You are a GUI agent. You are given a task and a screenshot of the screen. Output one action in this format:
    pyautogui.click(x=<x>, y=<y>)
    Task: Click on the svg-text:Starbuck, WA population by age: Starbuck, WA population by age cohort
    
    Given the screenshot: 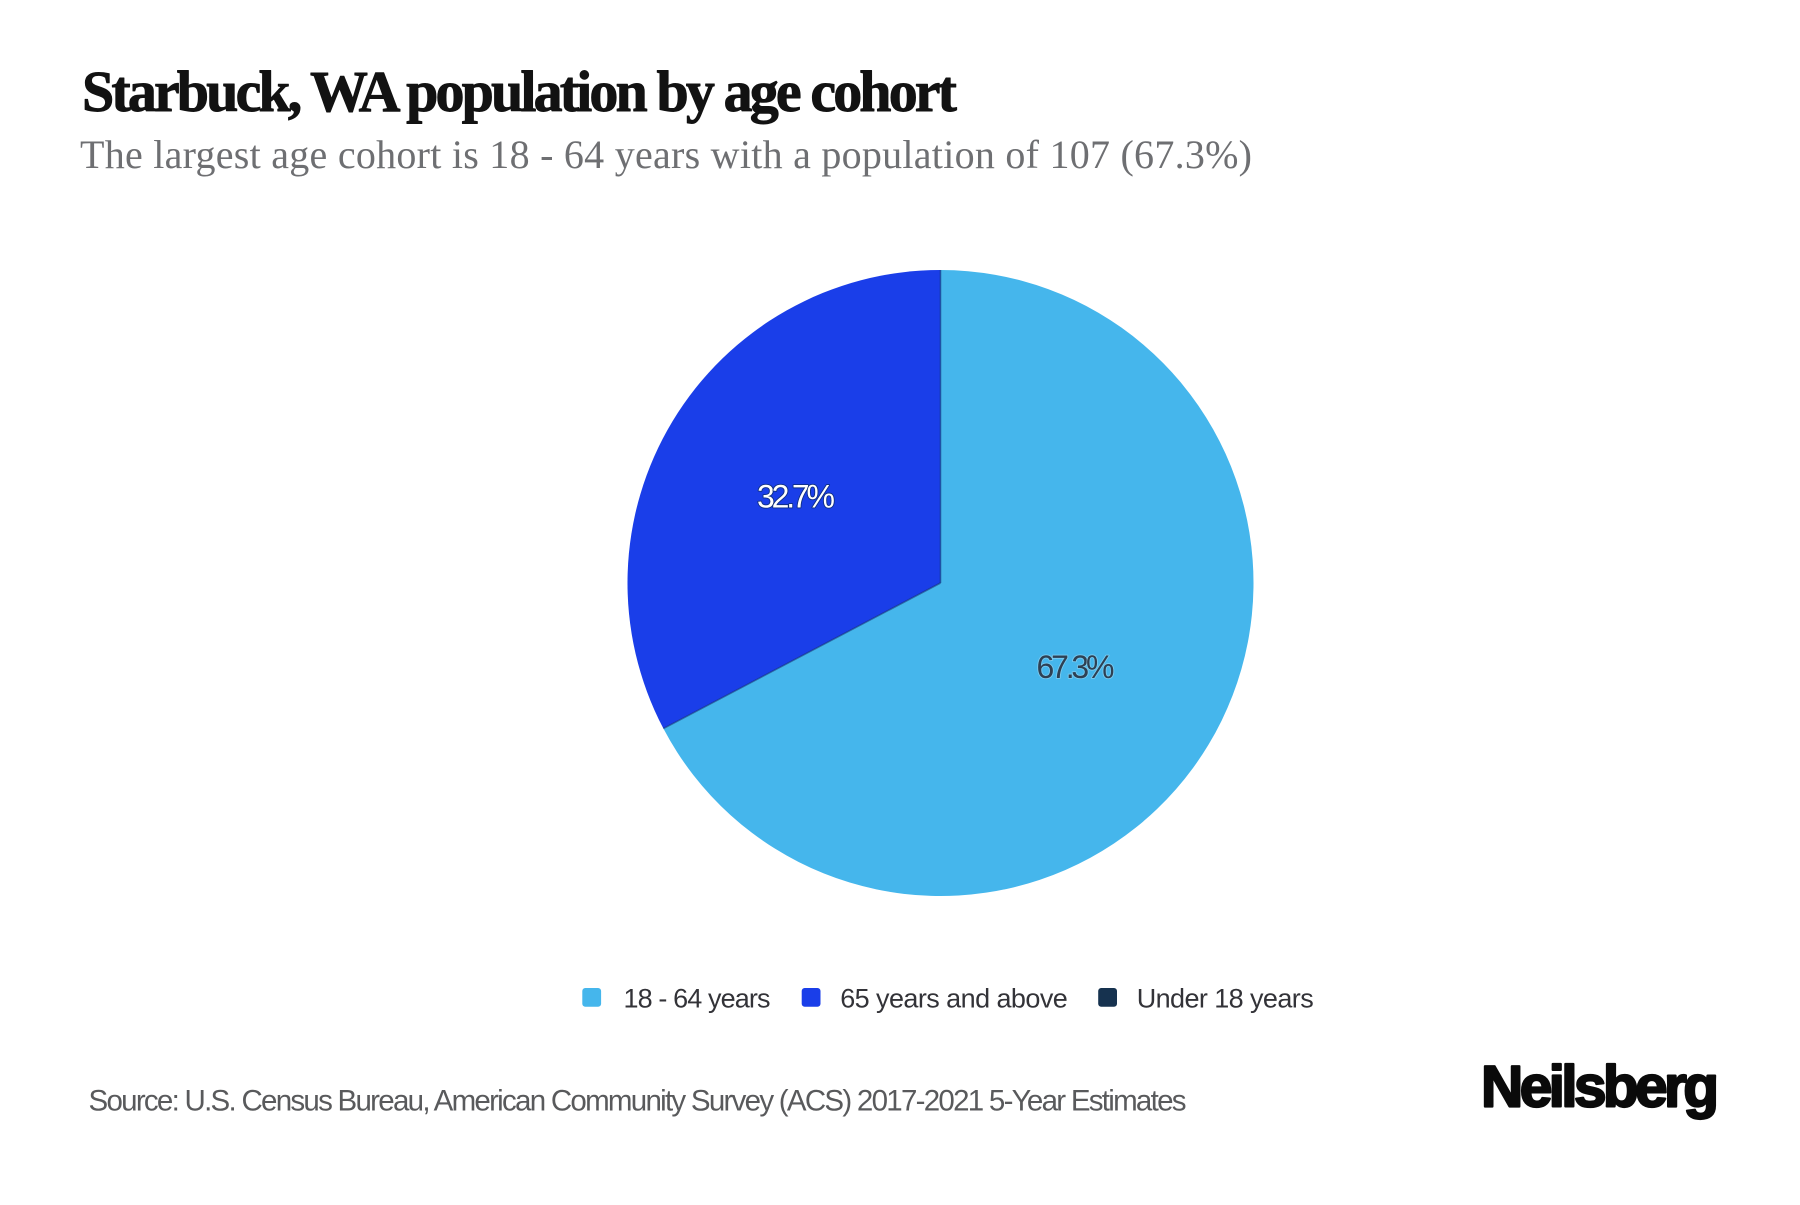 What is the action you would take?
    pyautogui.click(x=520, y=91)
    